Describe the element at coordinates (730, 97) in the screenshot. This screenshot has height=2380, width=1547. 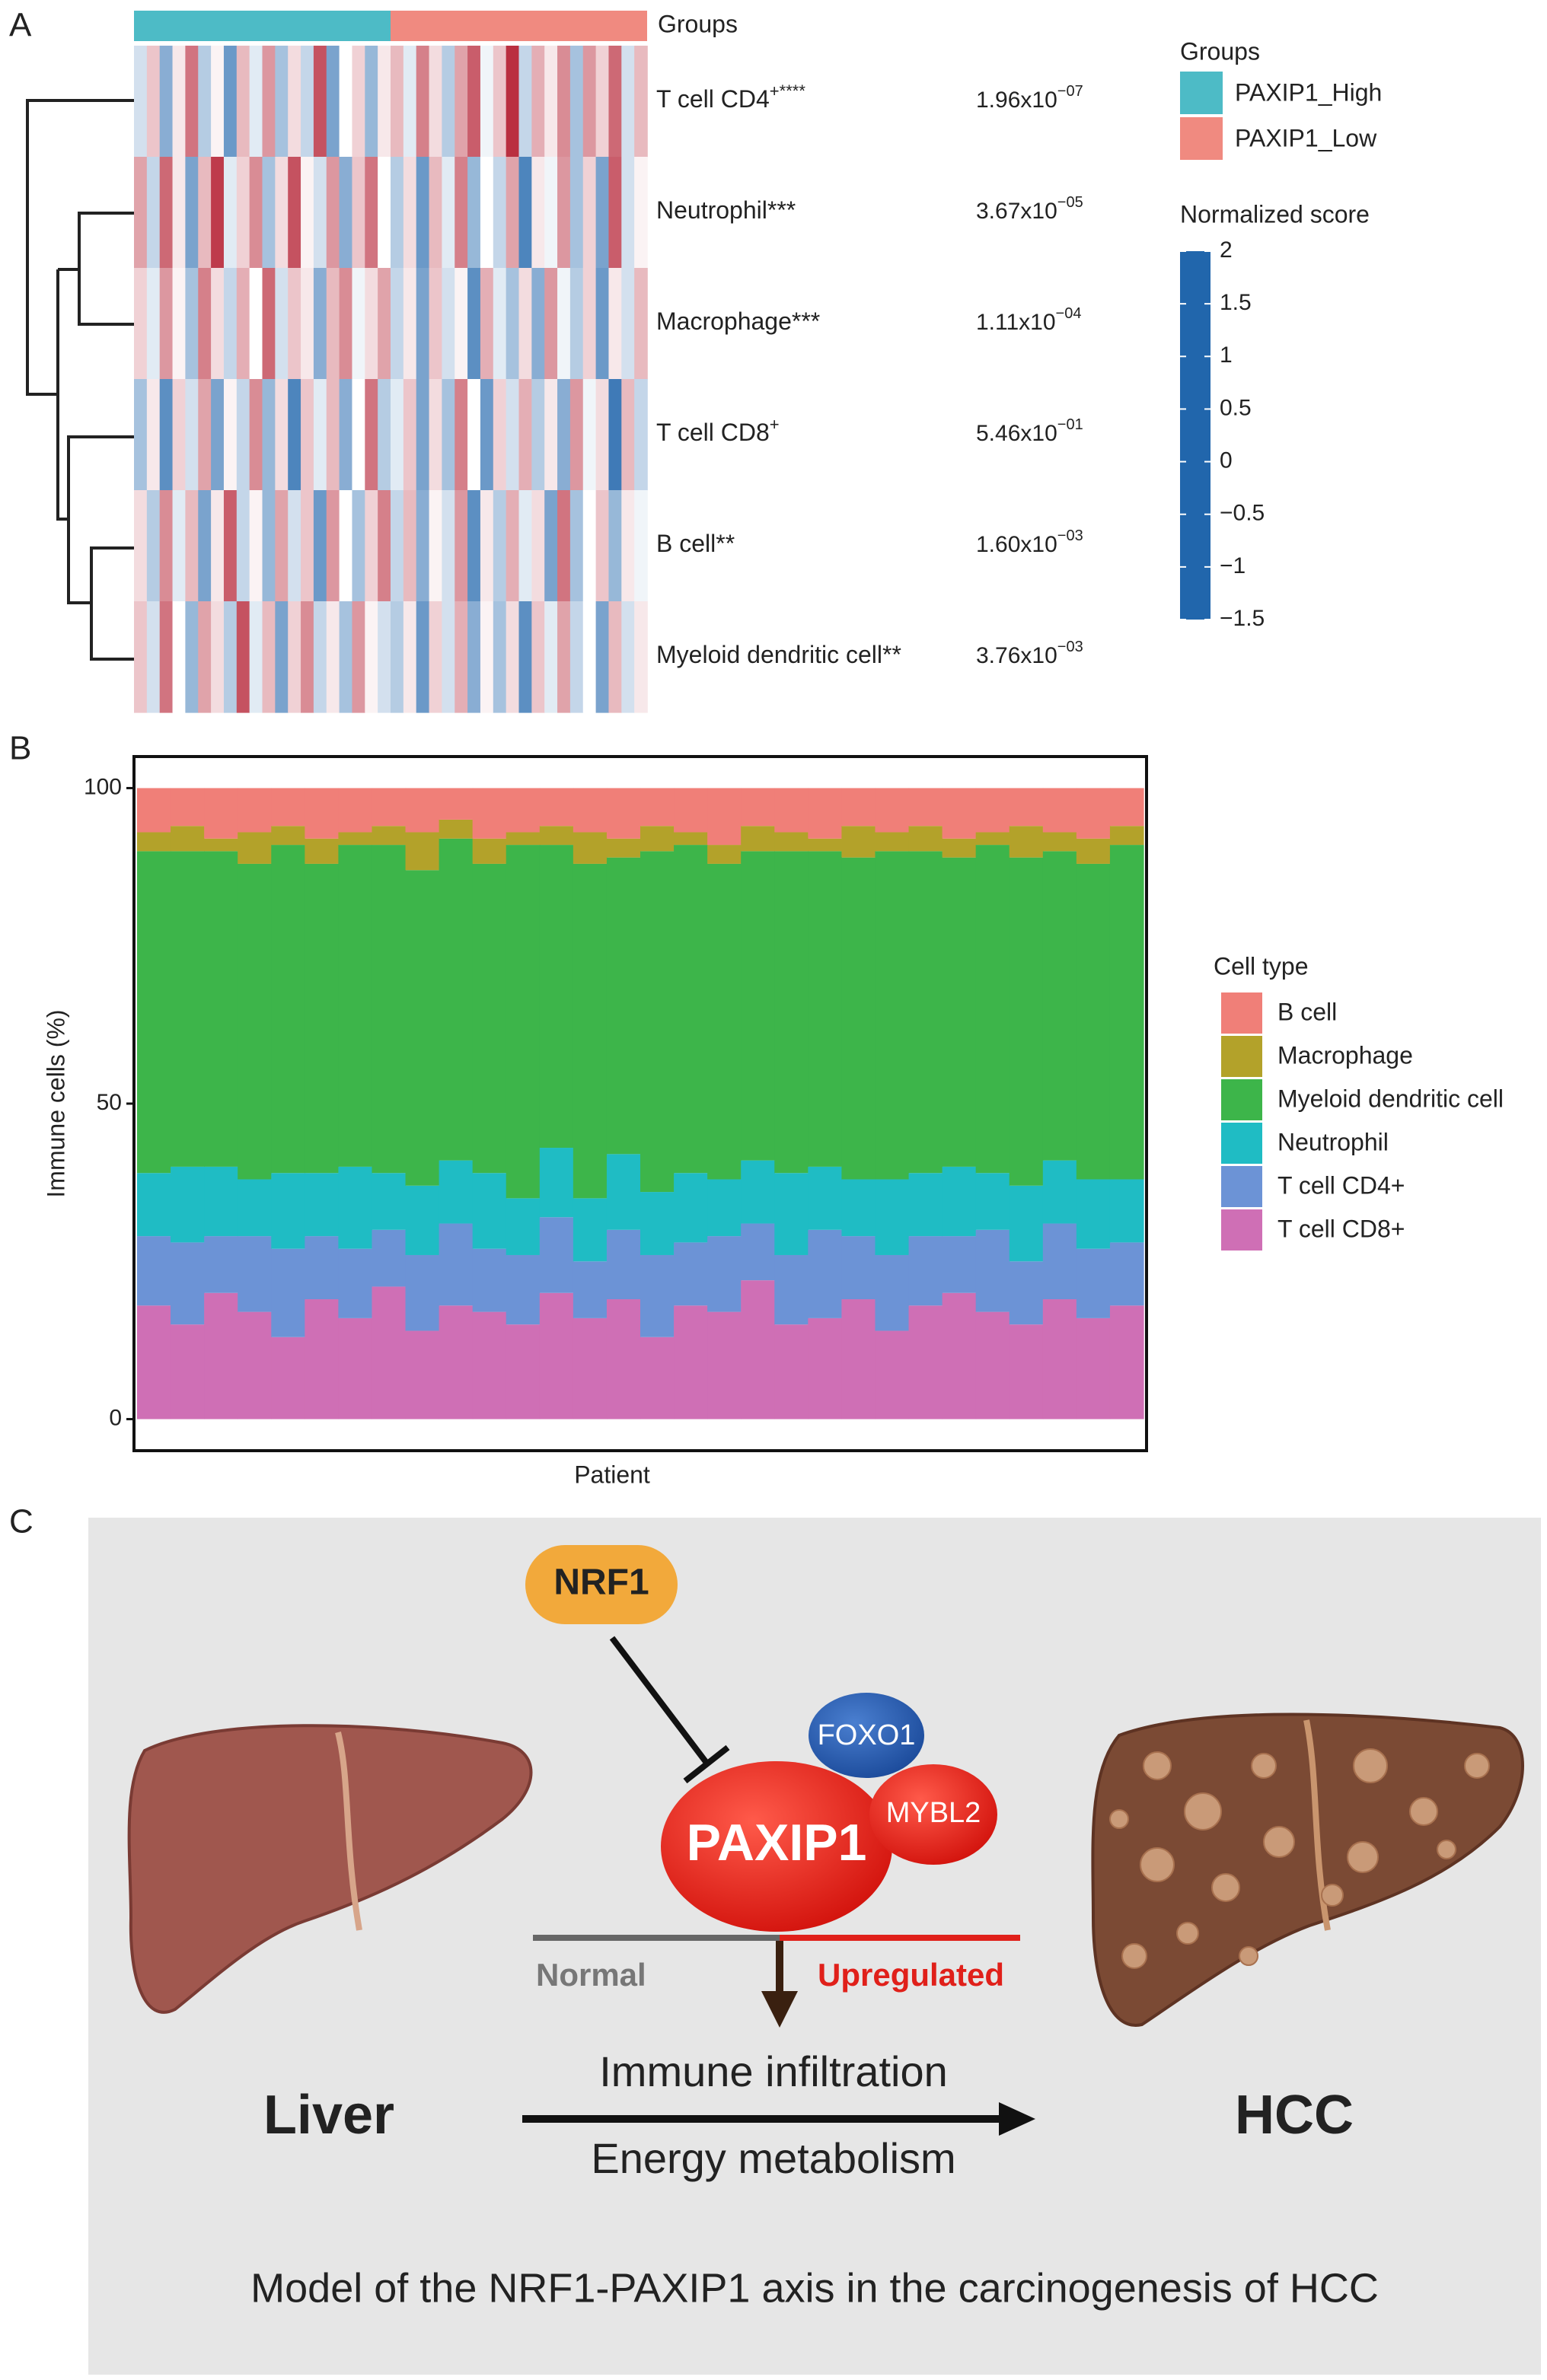
I see `row-label: T cell CD4+****` at that location.